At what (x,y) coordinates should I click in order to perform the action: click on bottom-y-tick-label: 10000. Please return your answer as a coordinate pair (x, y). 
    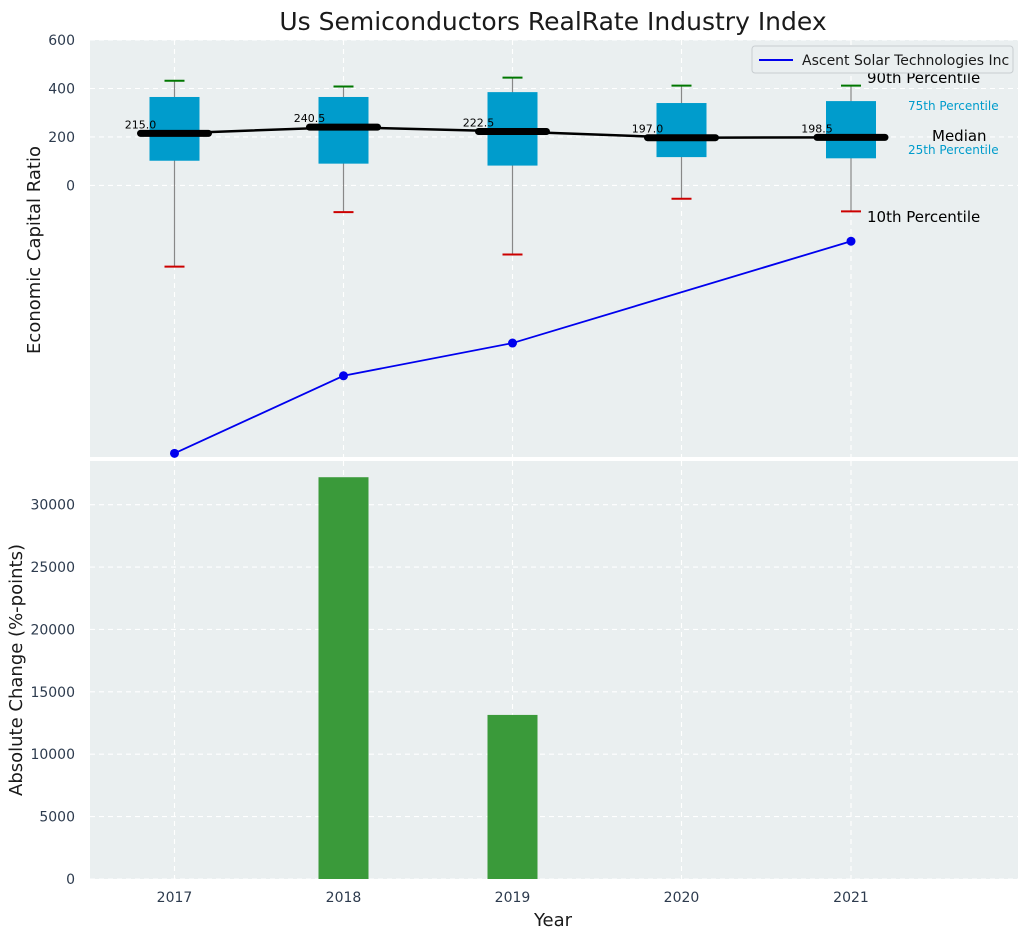
    Looking at the image, I should click on (52, 755).